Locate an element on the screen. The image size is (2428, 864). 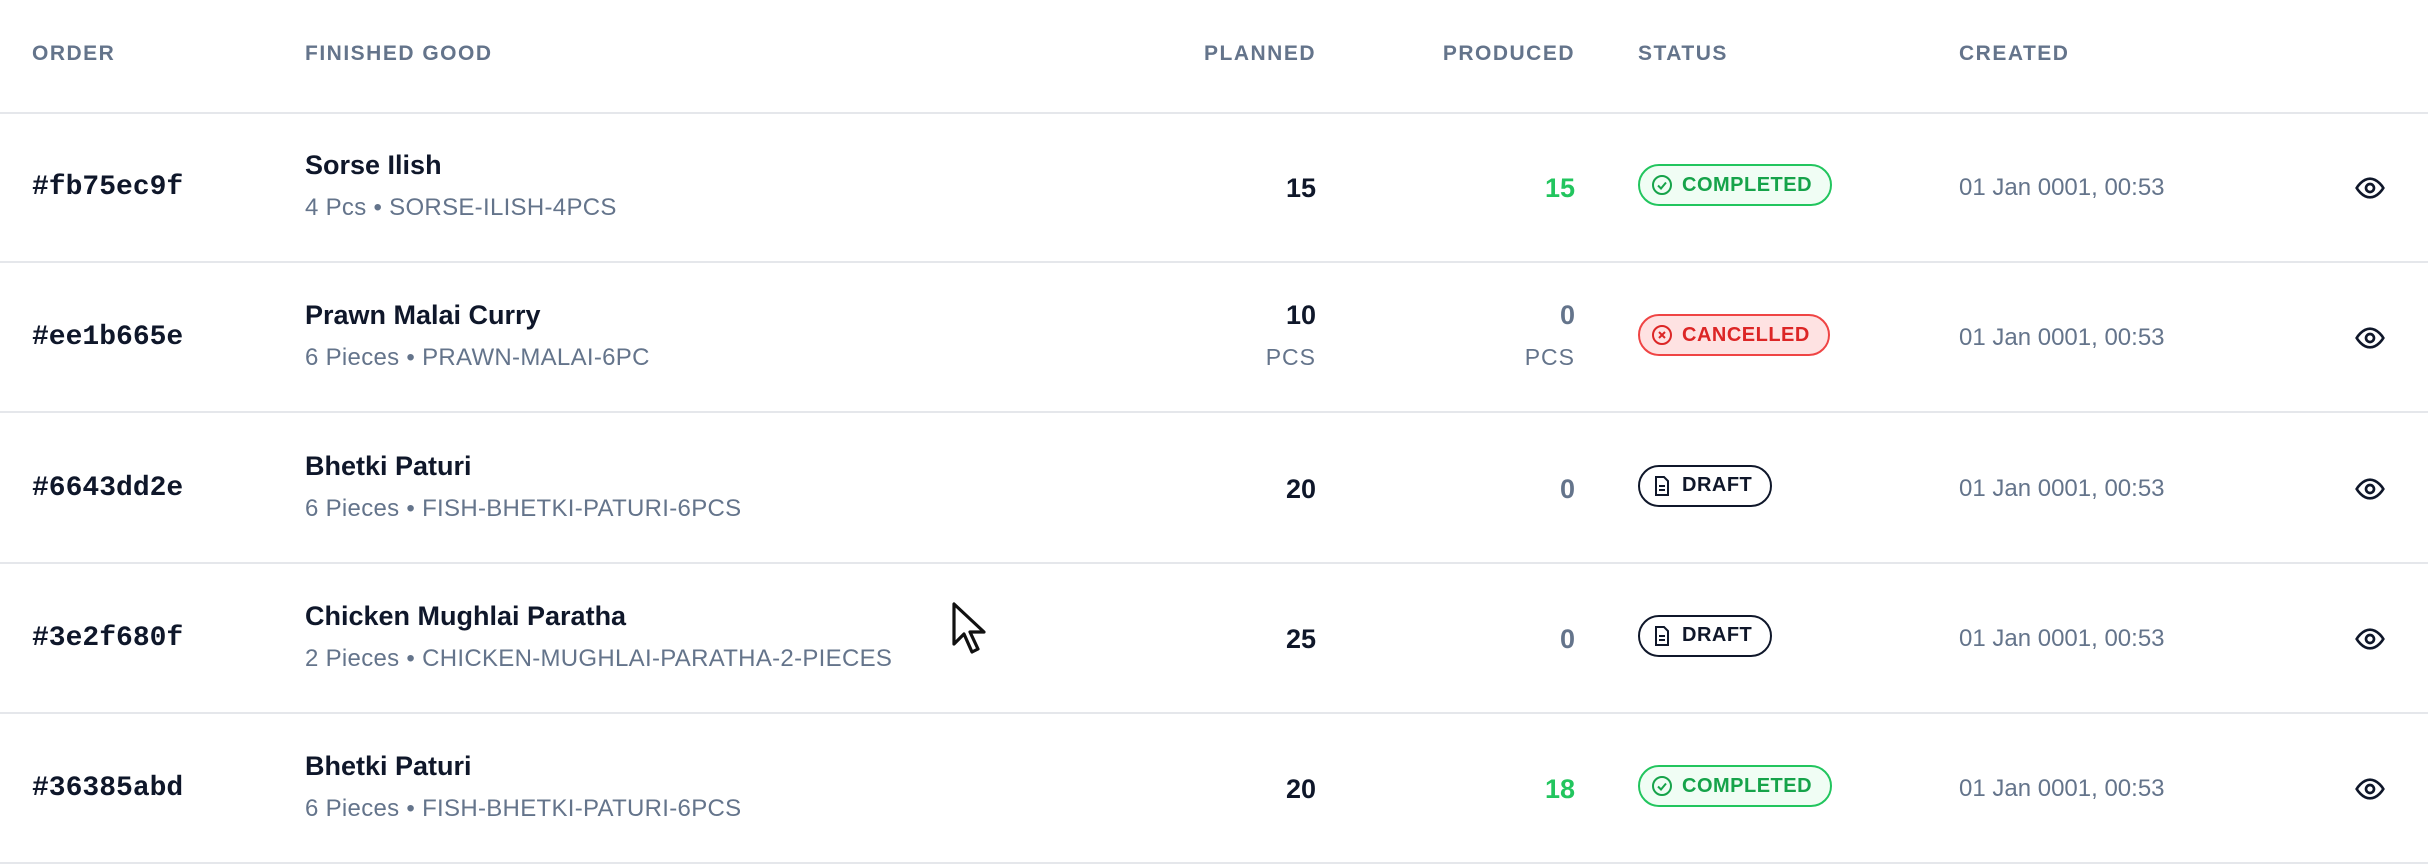
planned-qty: 15 is located at coordinates (1300, 188).